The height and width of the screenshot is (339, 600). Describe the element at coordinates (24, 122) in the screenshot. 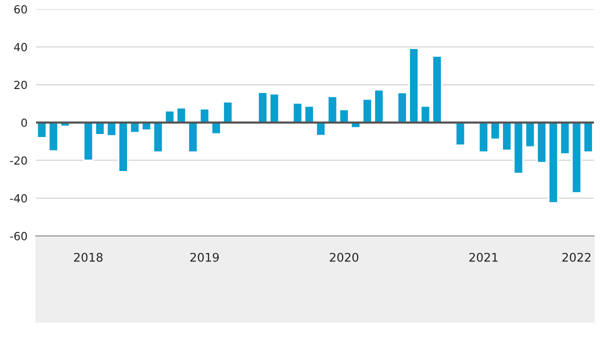

I see `y-tick-label: 0` at that location.